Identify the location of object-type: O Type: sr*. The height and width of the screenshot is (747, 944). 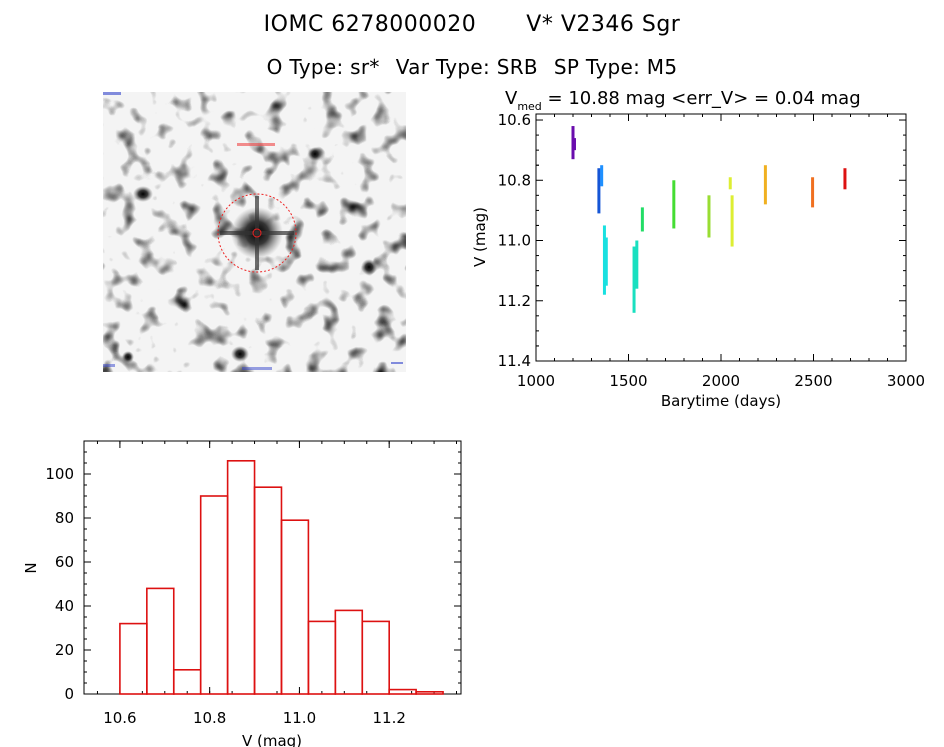
(323, 67).